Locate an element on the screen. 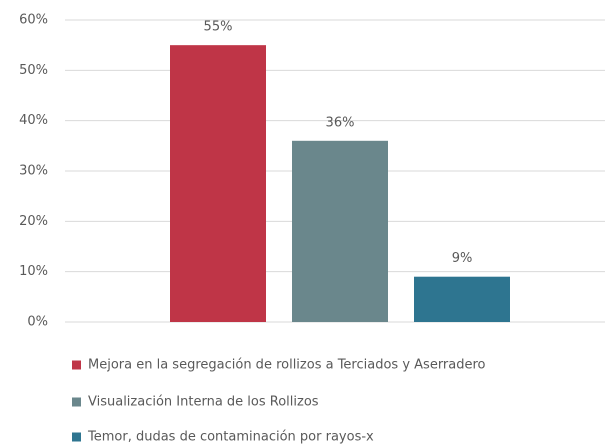 This screenshot has height=447, width=607. y-tick-label: 0% is located at coordinates (37, 322).